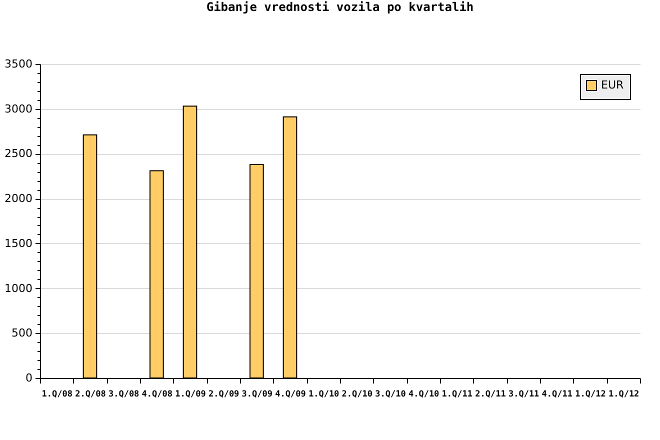  Describe the element at coordinates (612, 85) in the screenshot. I see `legend-label: EUR` at that location.